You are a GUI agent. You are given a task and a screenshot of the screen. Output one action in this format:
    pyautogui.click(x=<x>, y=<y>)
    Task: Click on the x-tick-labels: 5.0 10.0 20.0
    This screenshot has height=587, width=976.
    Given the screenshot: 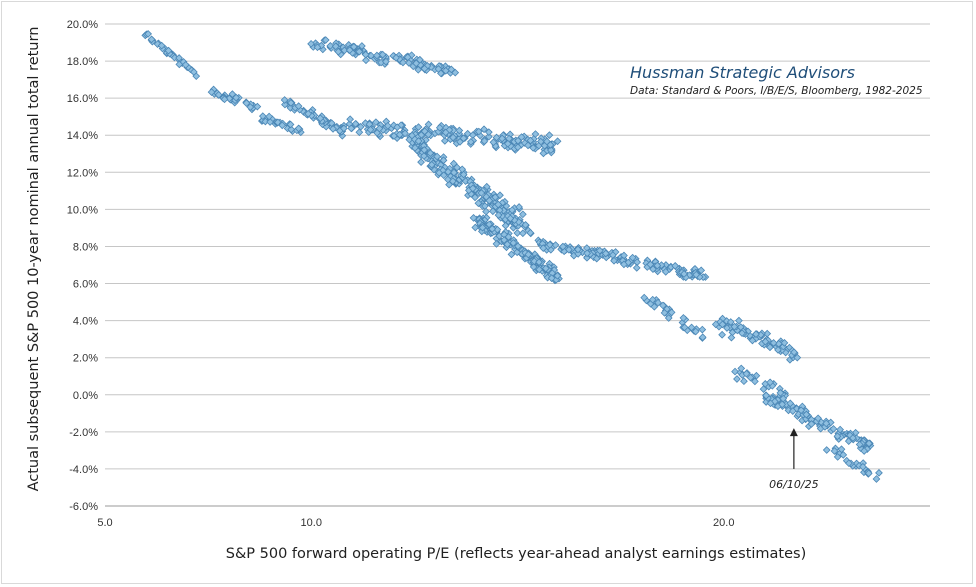 What is the action you would take?
    pyautogui.click(x=415, y=523)
    